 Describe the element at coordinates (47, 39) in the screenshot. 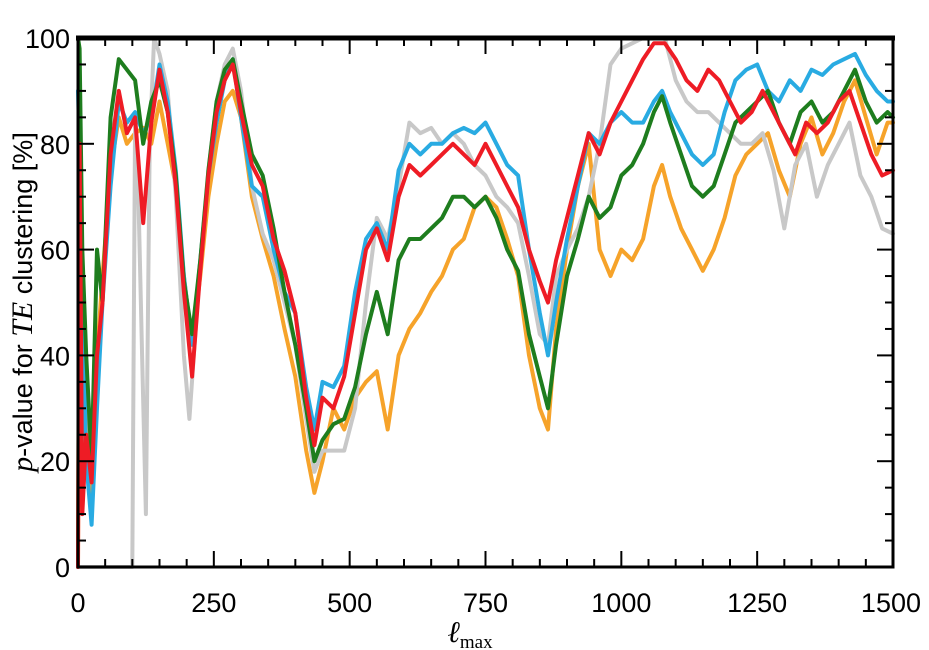

I see `y-tick-label: 100` at that location.